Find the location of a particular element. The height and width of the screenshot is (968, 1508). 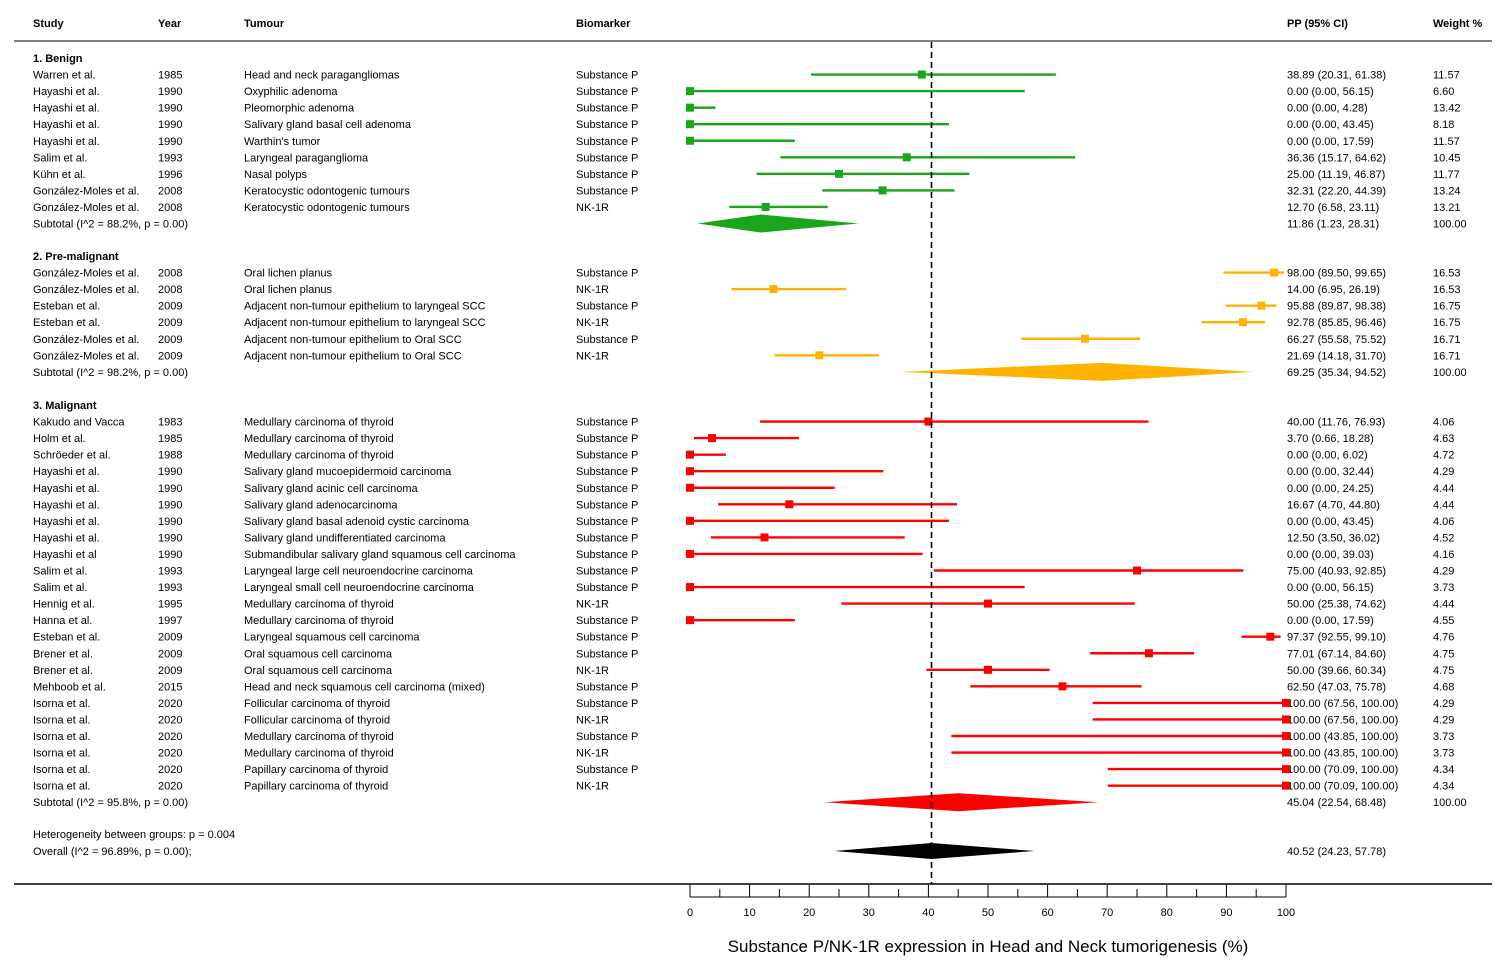

study-tumour: Salivary gland acinic cell carcinoma is located at coordinates (331, 489).